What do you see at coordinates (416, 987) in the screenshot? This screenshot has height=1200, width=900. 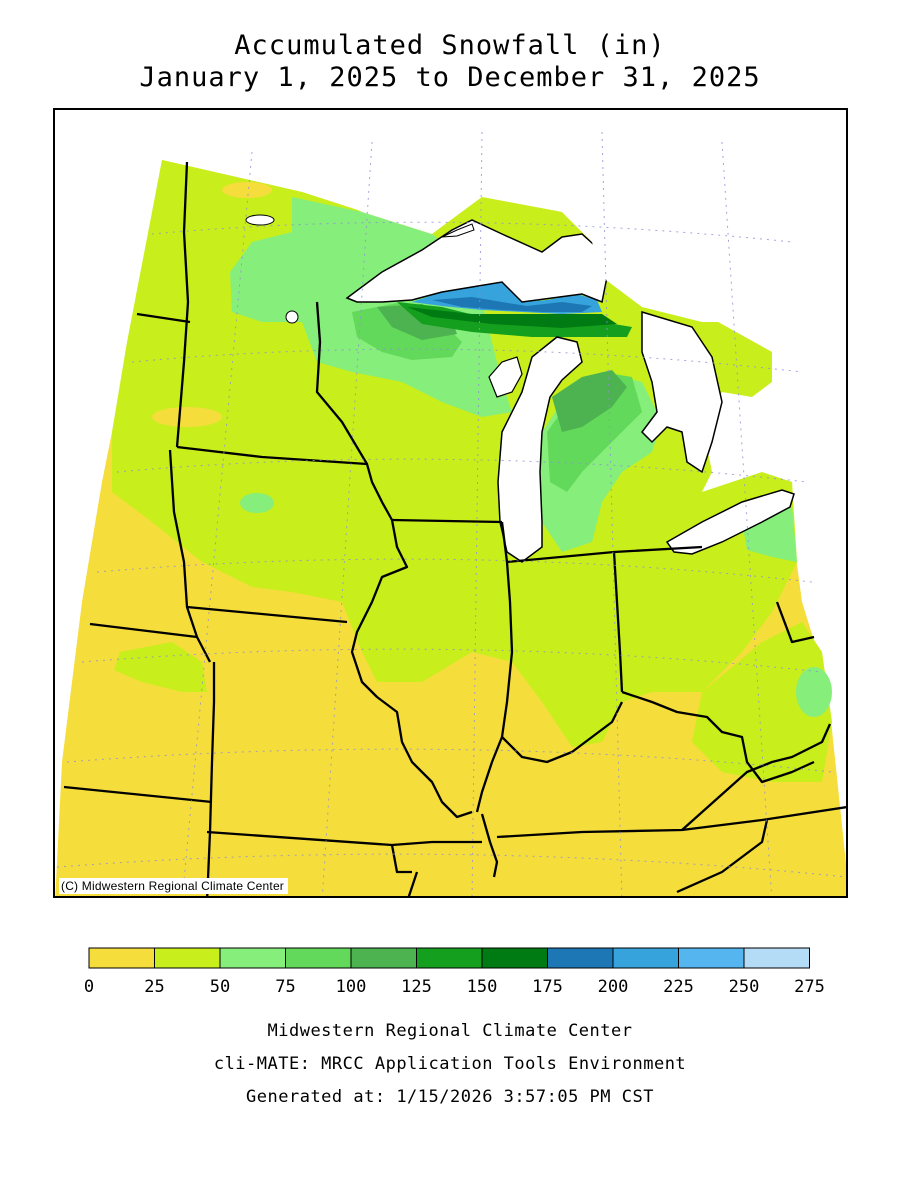 I see `legend-tick-label: 125` at bounding box center [416, 987].